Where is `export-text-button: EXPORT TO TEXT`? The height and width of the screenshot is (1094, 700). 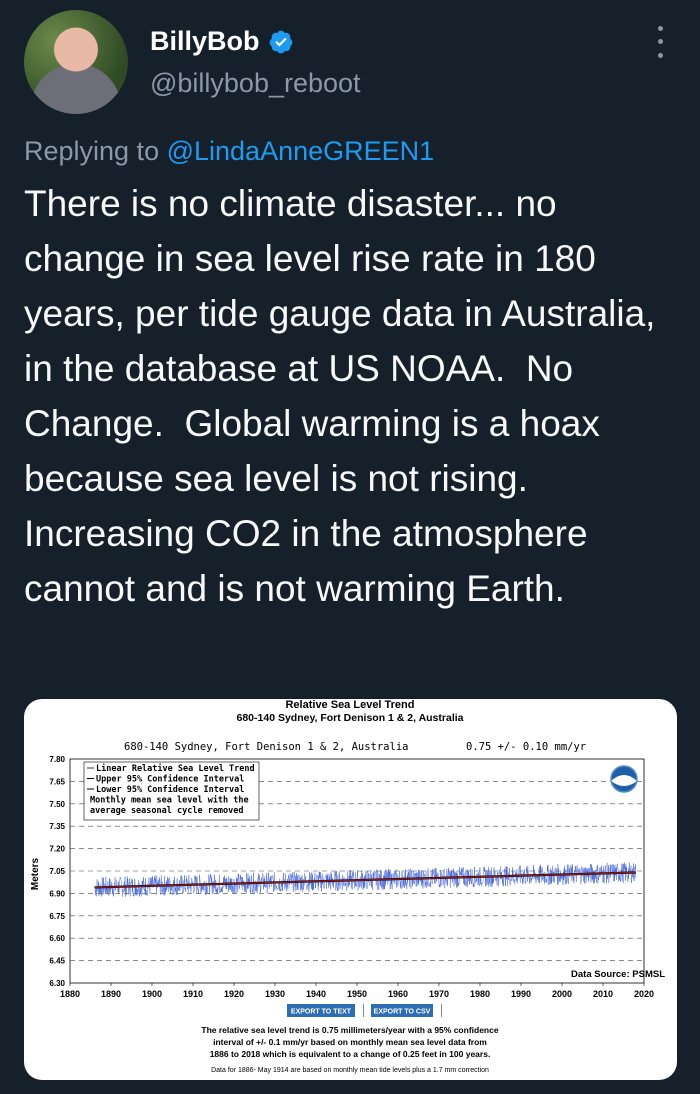 export-text-button: EXPORT TO TEXT is located at coordinates (321, 1010).